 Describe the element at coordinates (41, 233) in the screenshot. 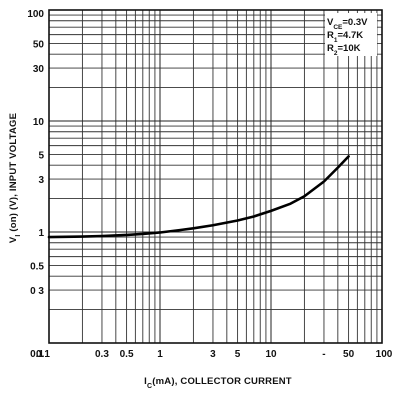

I see `y-tick-label: 1` at that location.